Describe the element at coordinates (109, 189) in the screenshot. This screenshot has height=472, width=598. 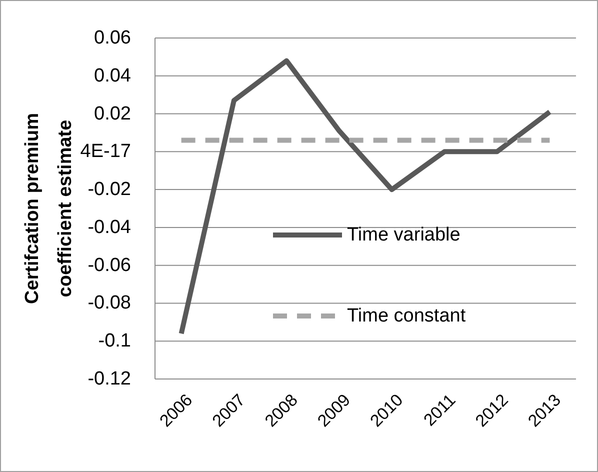
I see `y-tick-label: -0.02` at that location.